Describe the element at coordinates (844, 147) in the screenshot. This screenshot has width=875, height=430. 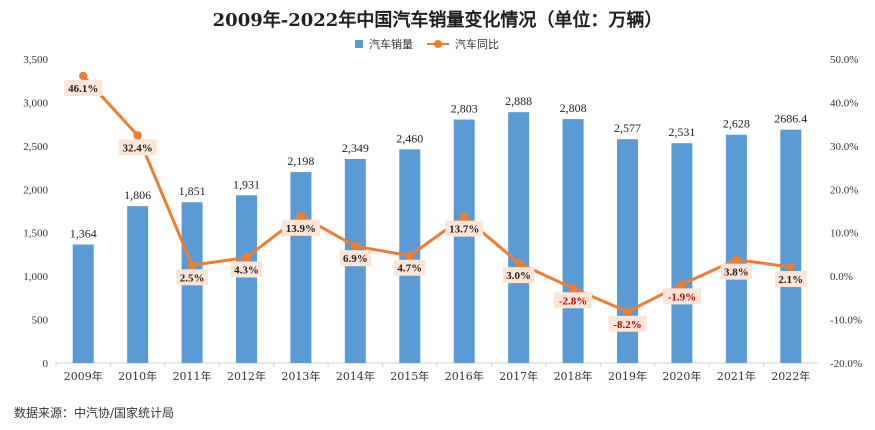
I see `y-right-tick-label: 30.0%` at that location.